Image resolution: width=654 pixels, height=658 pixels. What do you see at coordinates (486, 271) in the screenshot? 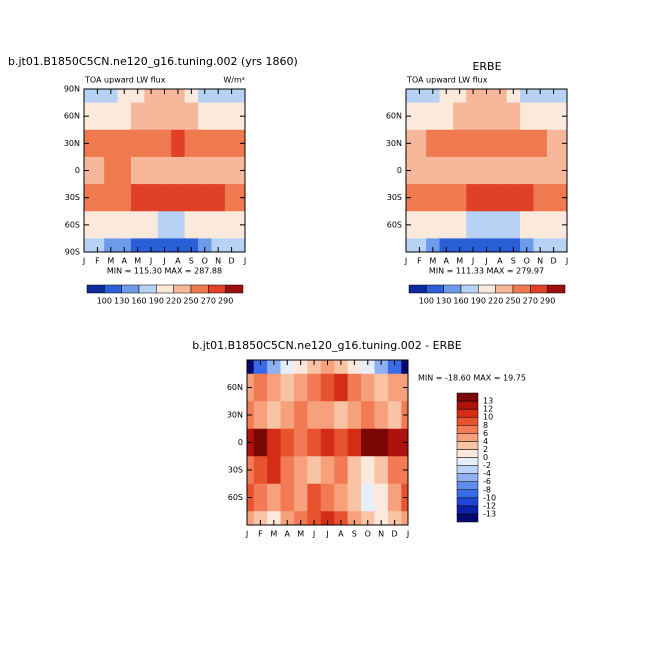
I see `stats: MIN = 111.33 MAX = 279.97` at bounding box center [486, 271].